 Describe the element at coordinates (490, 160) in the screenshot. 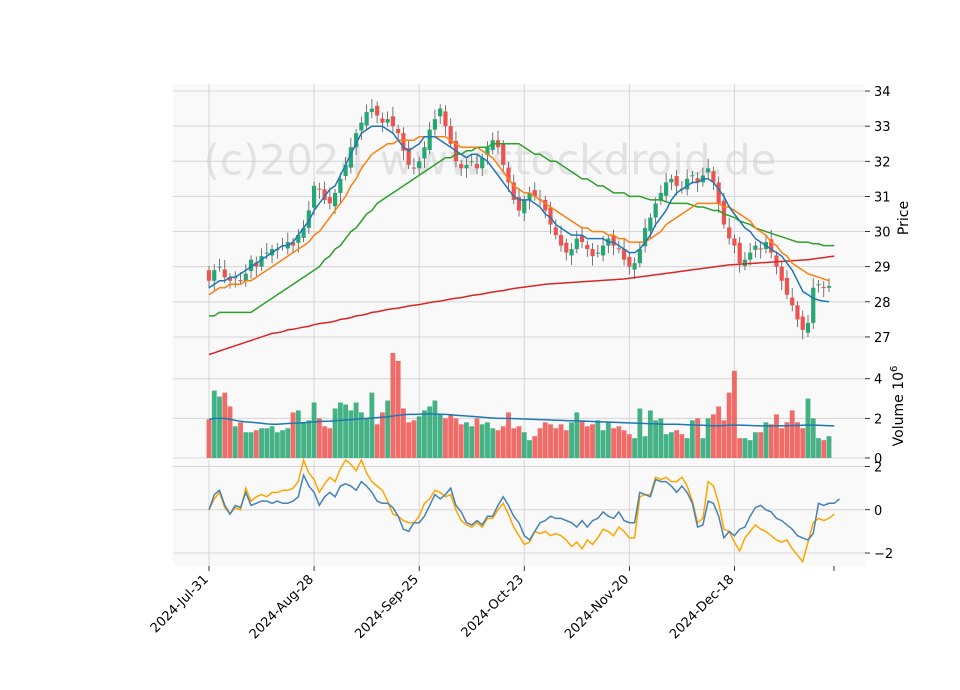

I see `watermark-text: (c)2024 www.stockdroid.de` at that location.